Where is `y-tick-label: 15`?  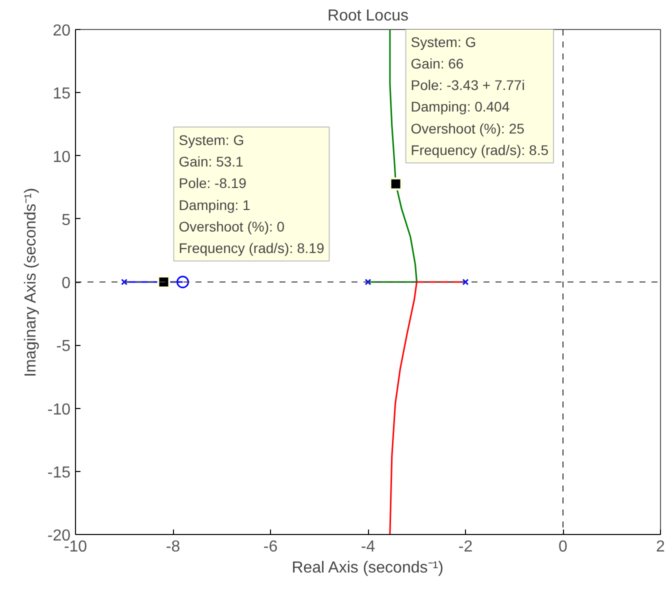
y-tick-label: 15 is located at coordinates (61, 94).